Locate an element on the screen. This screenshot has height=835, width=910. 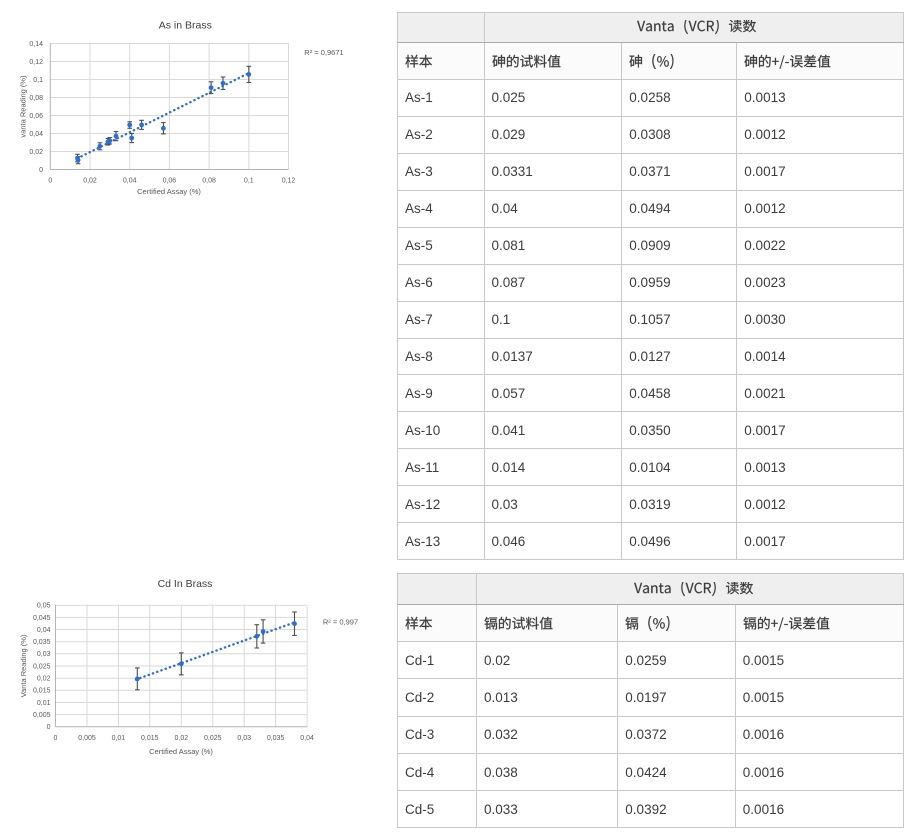
svg-text: Vanta Reading (%) is located at coordinates (23, 665).